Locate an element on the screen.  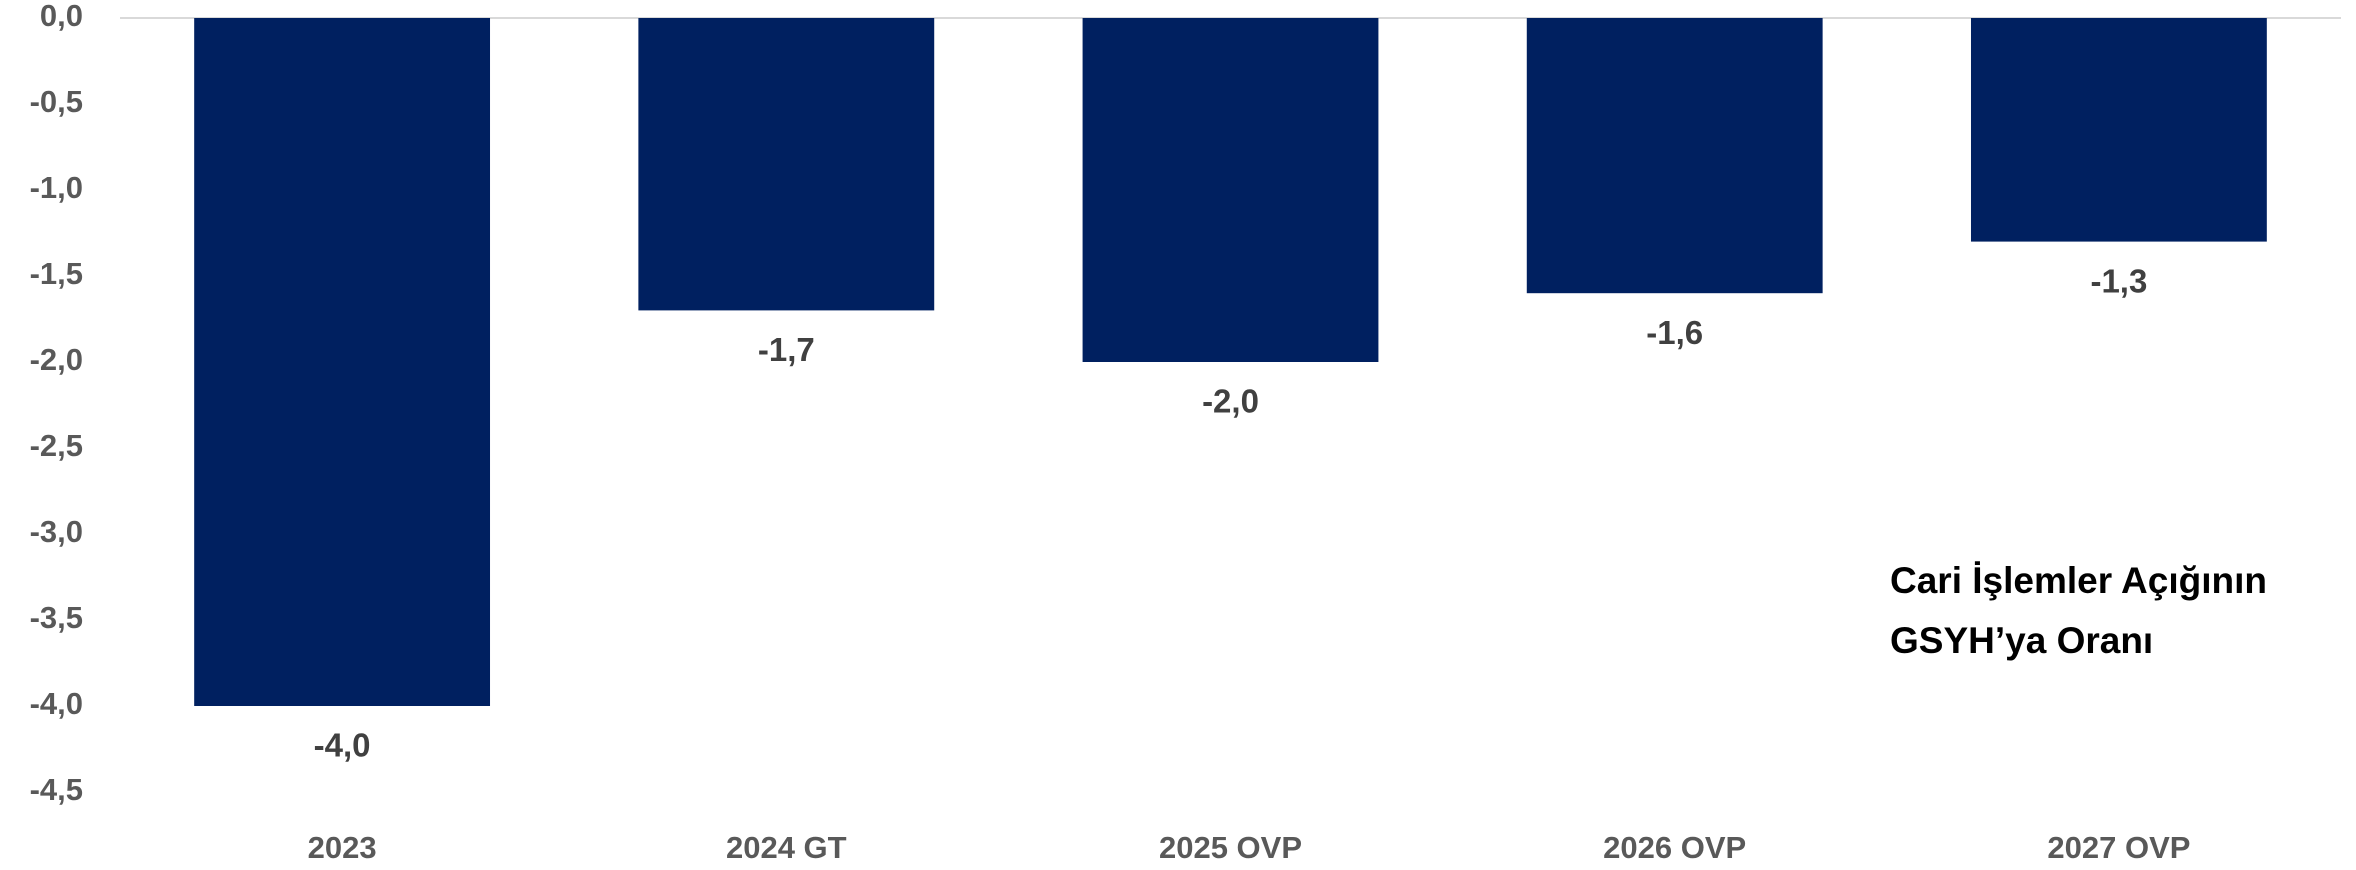
annotation: Cari İşlemler Açığının is located at coordinates (2078, 580).